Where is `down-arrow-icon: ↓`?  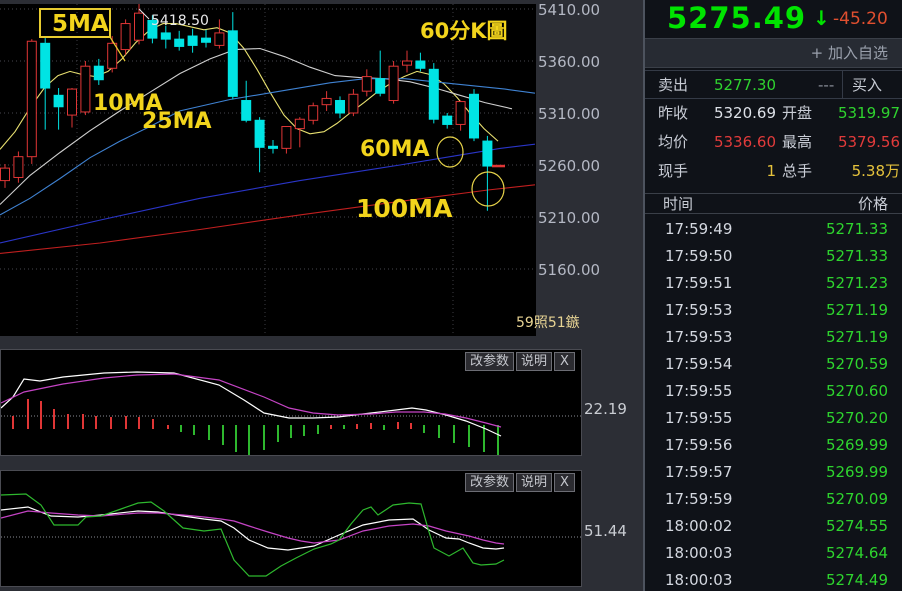
down-arrow-icon: ↓ is located at coordinates (821, 18).